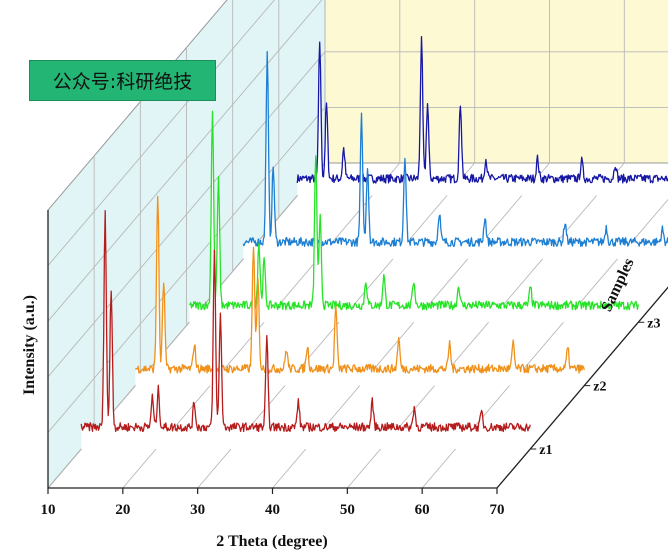 This screenshot has width=668, height=558. What do you see at coordinates (599, 387) in the screenshot?
I see `z-tick-label: z2` at bounding box center [599, 387].